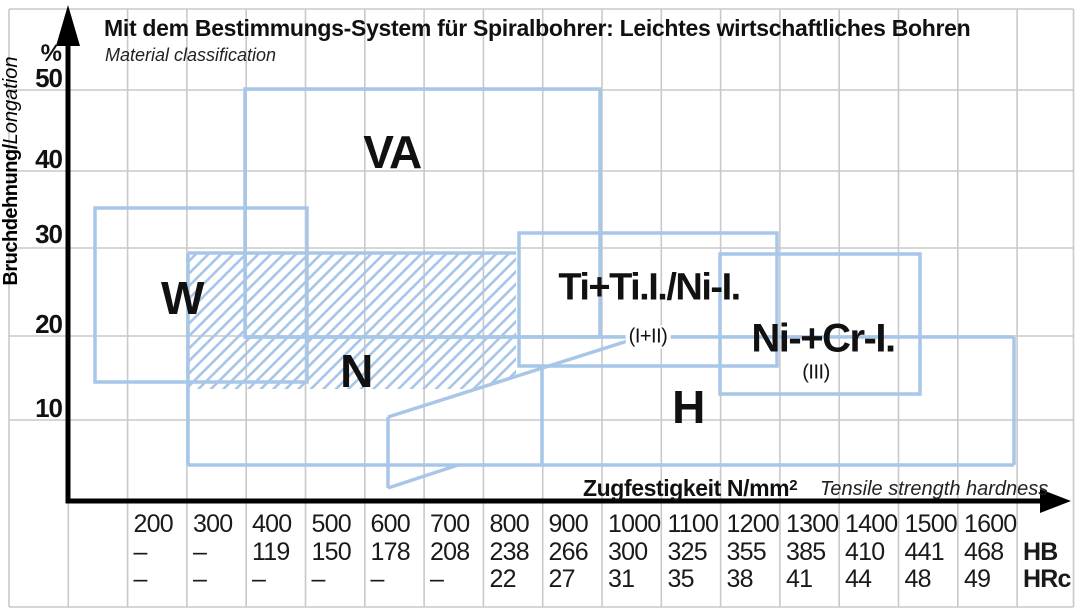 This screenshot has height=613, width=1075. What do you see at coordinates (352, 321) in the screenshot?
I see `zone-n-hatch-fill` at bounding box center [352, 321].